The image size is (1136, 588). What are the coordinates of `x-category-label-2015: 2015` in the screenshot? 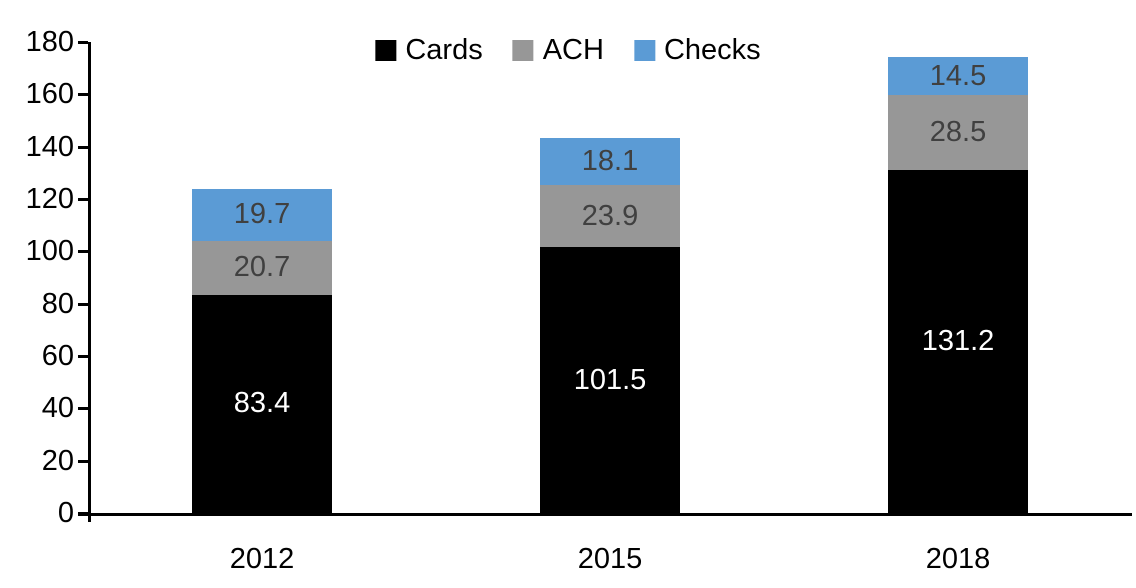 It's located at (610, 559).